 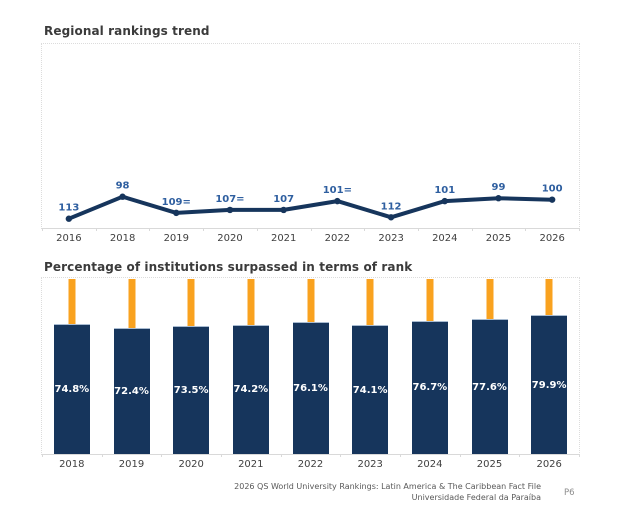 What do you see at coordinates (498, 187) in the screenshot?
I see `data-point-label: 99` at bounding box center [498, 187].